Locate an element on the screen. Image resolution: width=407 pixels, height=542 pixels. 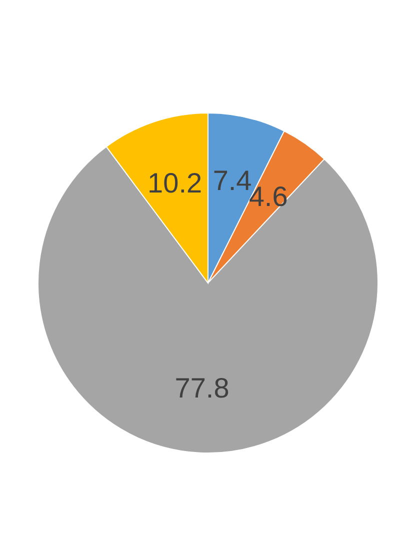
data-label: 77.8 is located at coordinates (202, 388).